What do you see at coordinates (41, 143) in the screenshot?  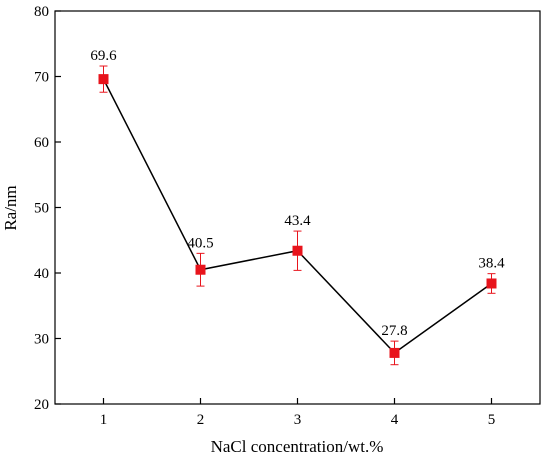 I see `y-tick-label: 60` at bounding box center [41, 143].